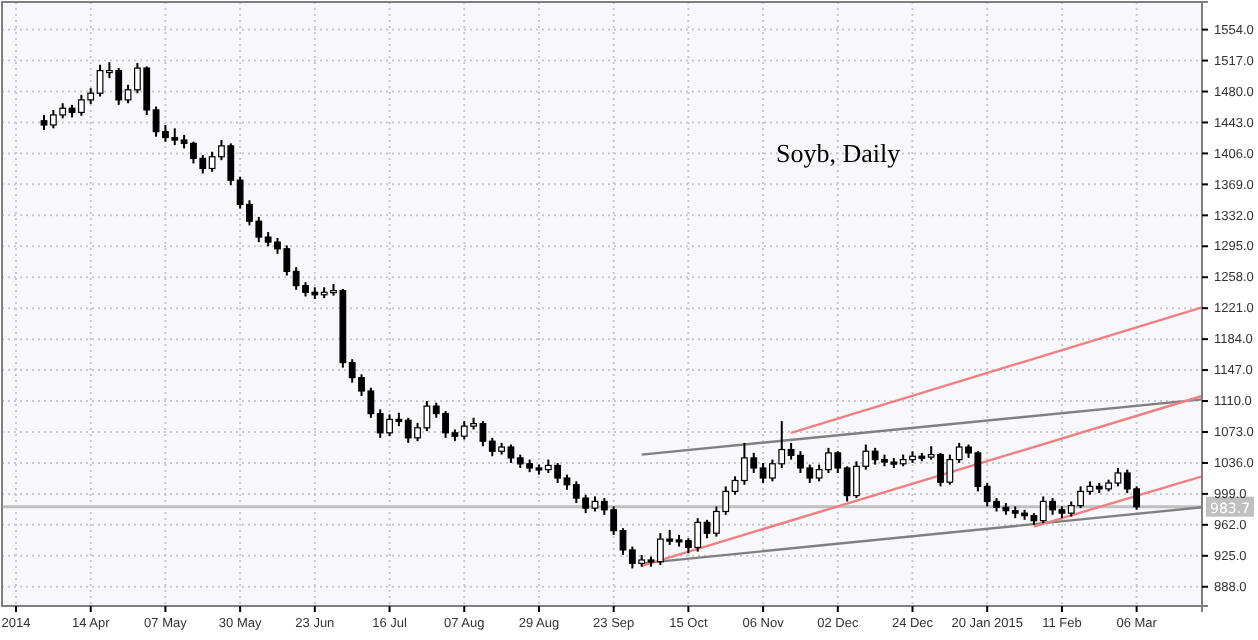 Image resolution: width=1258 pixels, height=640 pixels. Describe the element at coordinates (839, 153) in the screenshot. I see `text: Soyb, Daily` at that location.